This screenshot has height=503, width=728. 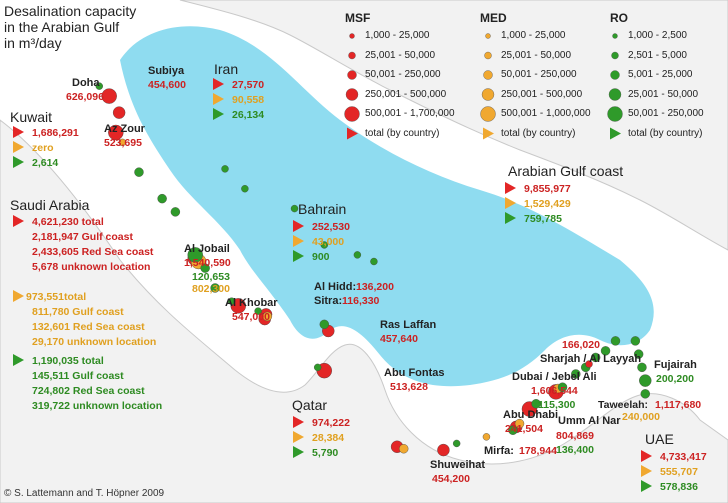 I want to click on uae-ro: 578,836, so click(x=679, y=487).